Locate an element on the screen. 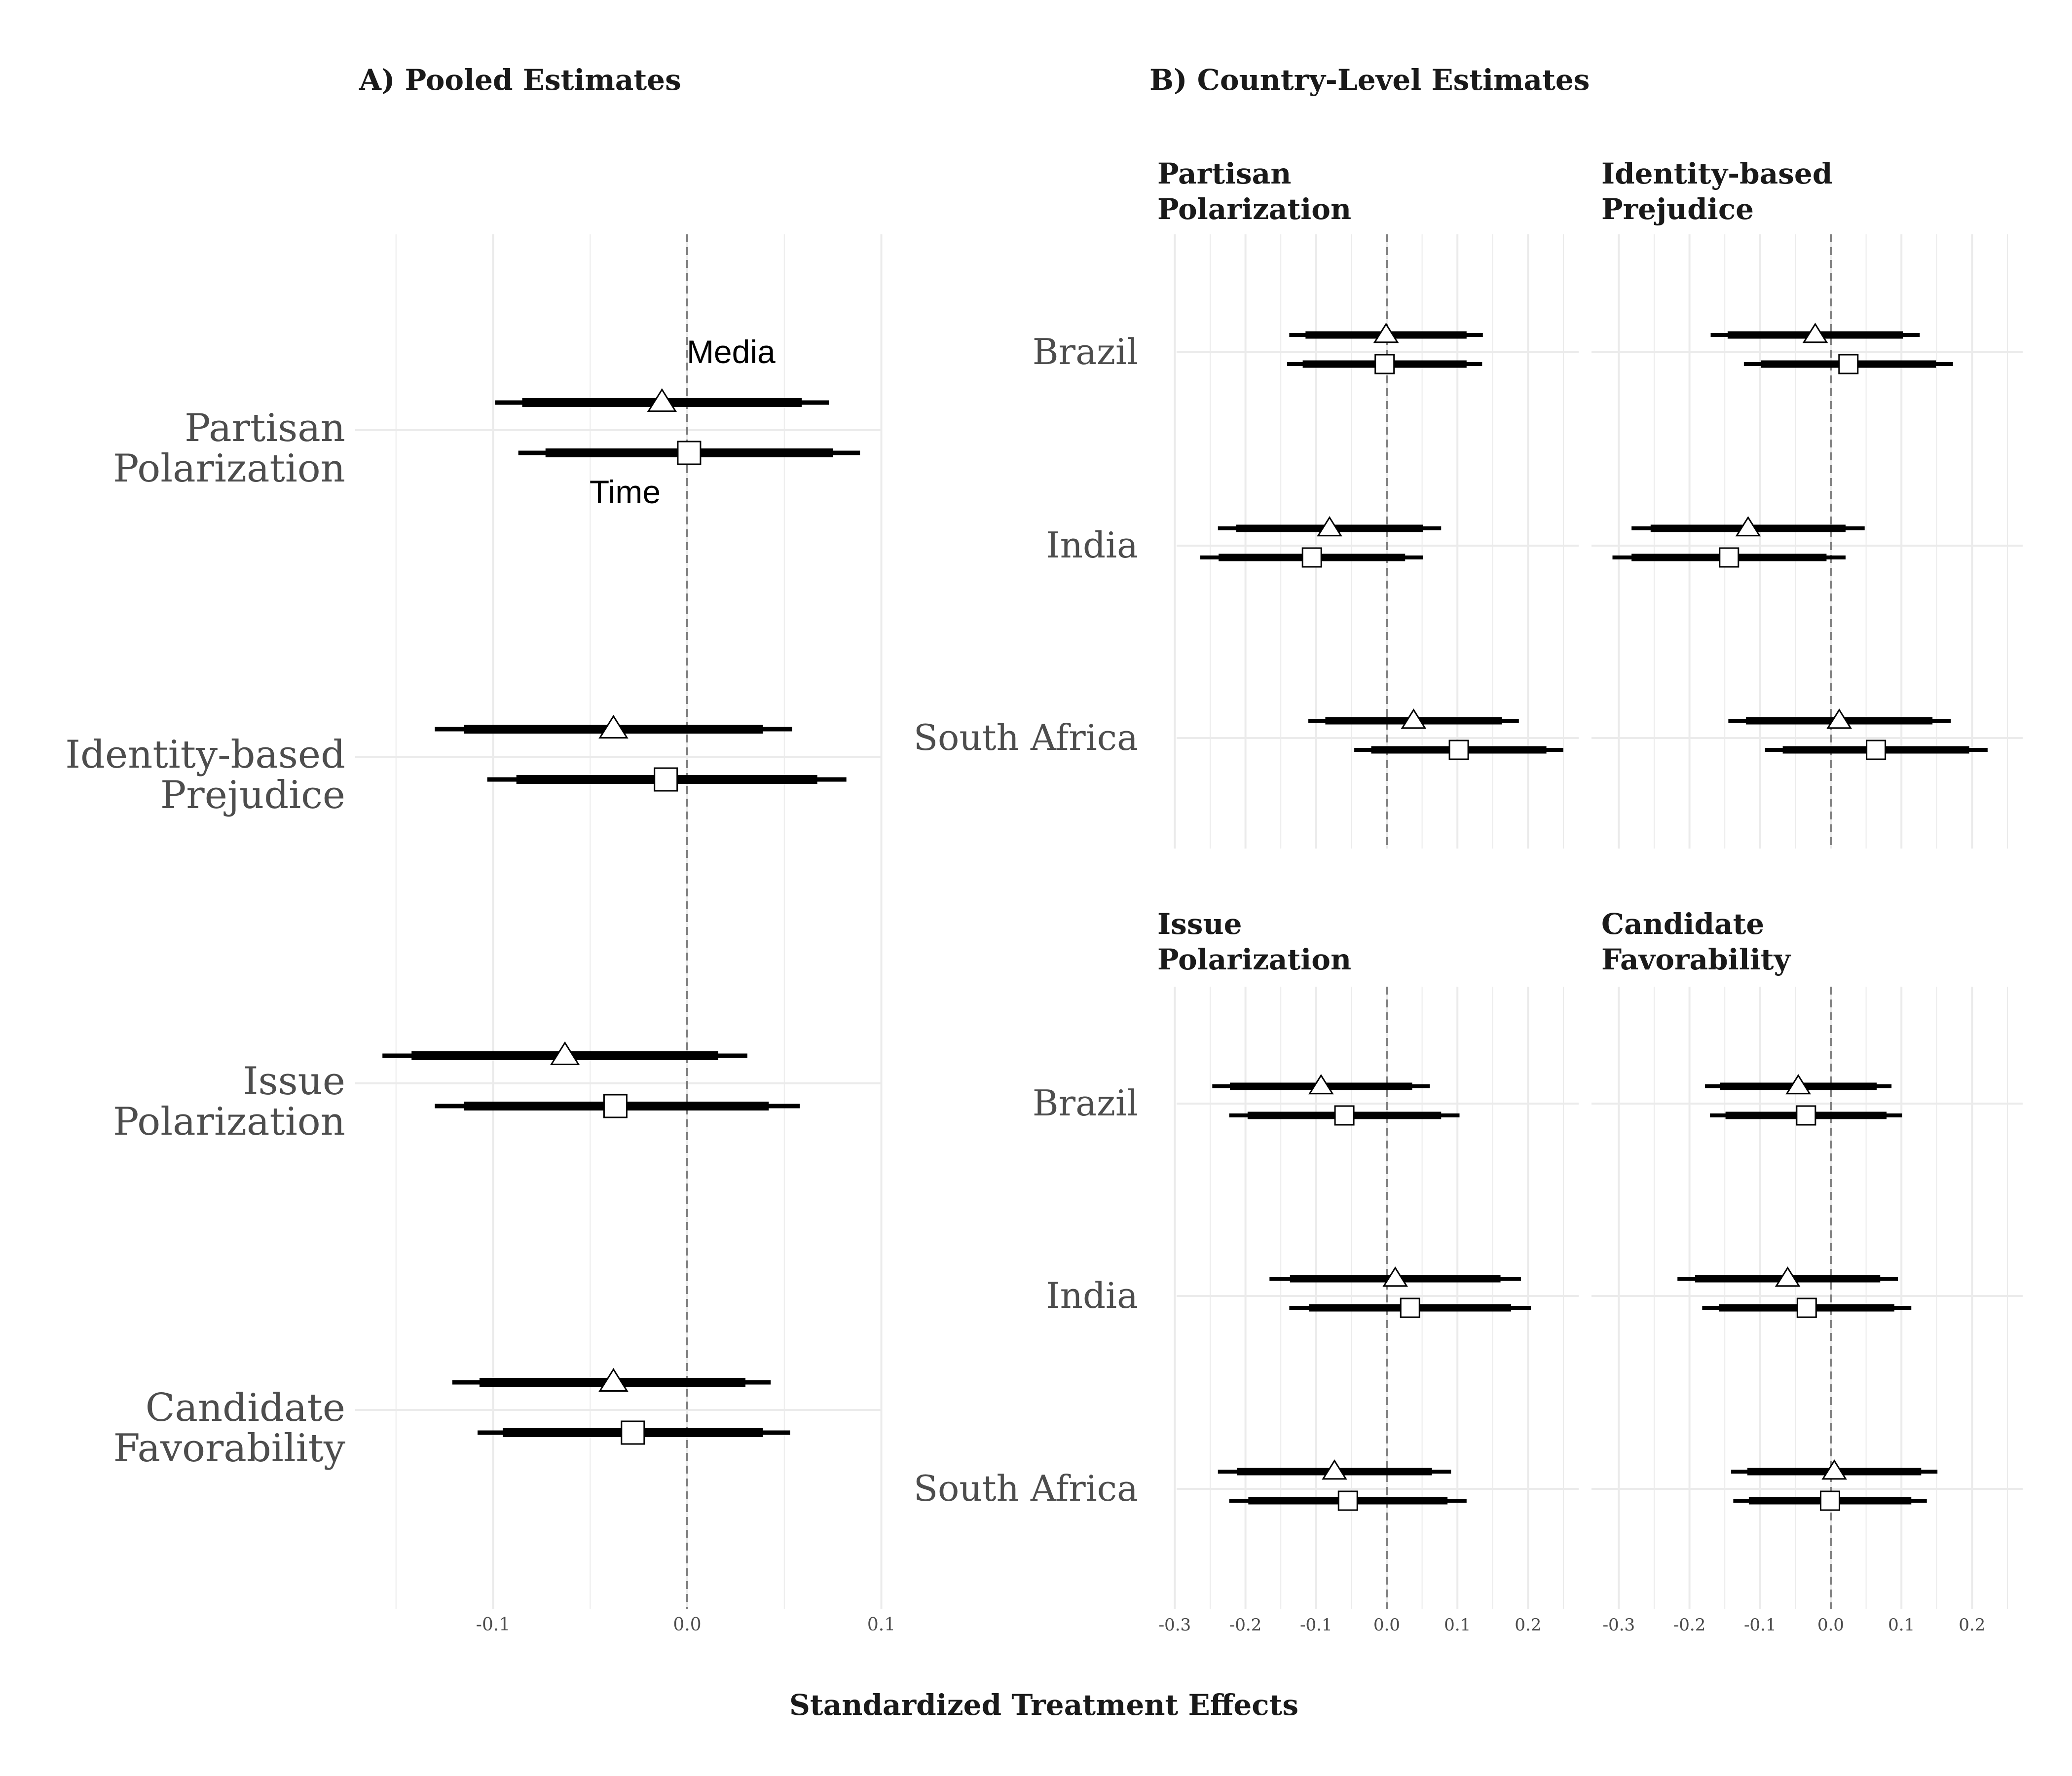  category-label: Identity-based is located at coordinates (205, 755).